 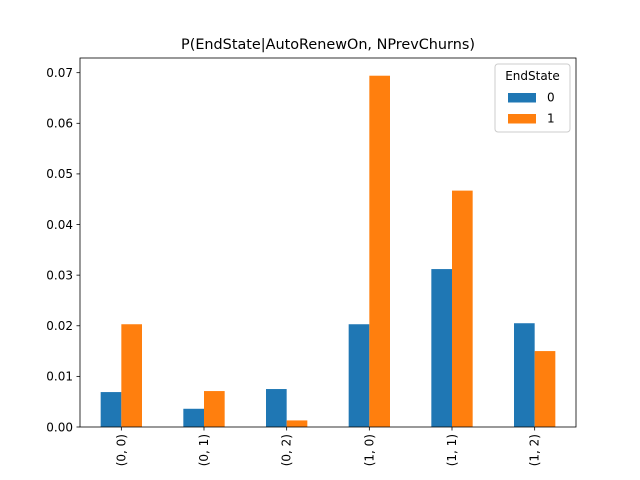 What do you see at coordinates (59, 377) in the screenshot?
I see `y-tick-label: 0.01` at bounding box center [59, 377].